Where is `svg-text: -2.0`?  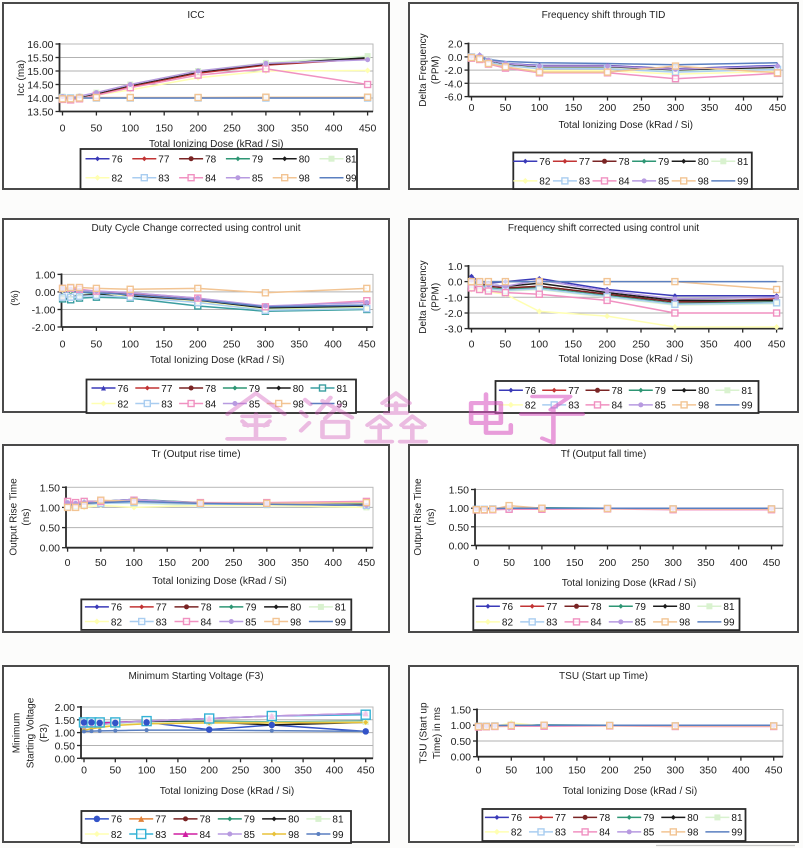
svg-text: -2.0 is located at coordinates (453, 71).